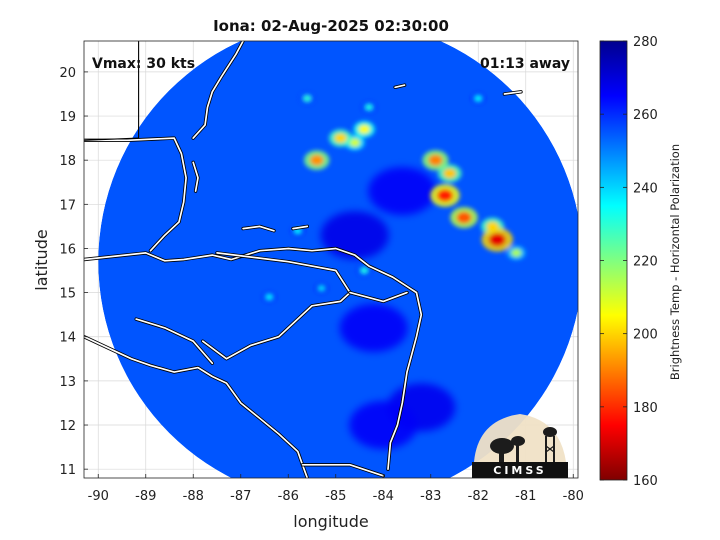  I want to click on colorbar-tick-label: 280, so click(645, 42).